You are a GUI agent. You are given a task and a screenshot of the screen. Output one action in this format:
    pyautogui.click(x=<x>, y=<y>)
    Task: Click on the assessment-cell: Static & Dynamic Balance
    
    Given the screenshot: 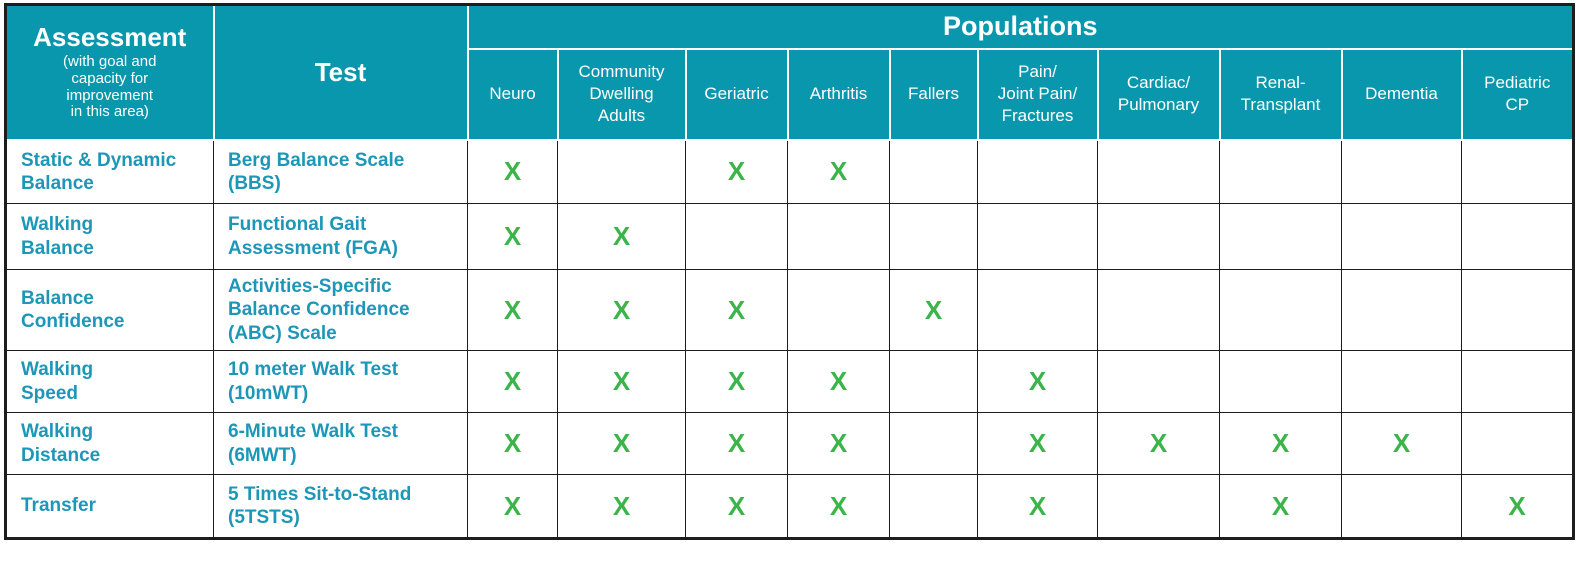 What is the action you would take?
    pyautogui.click(x=109, y=171)
    